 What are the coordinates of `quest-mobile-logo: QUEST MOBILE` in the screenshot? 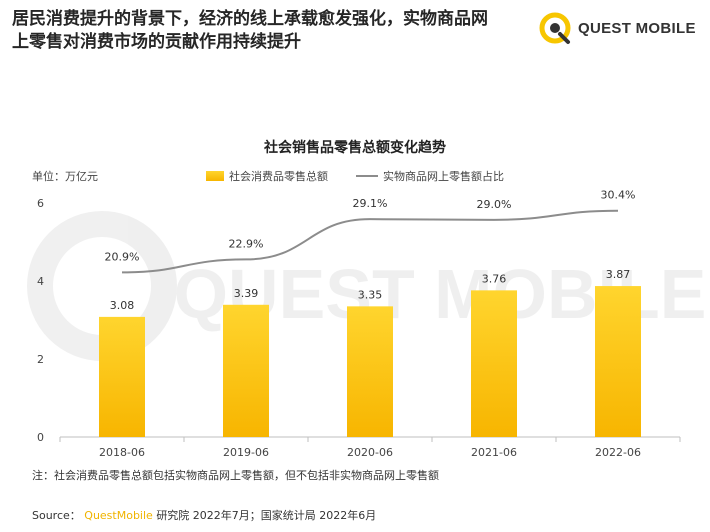 It's located at (617, 28).